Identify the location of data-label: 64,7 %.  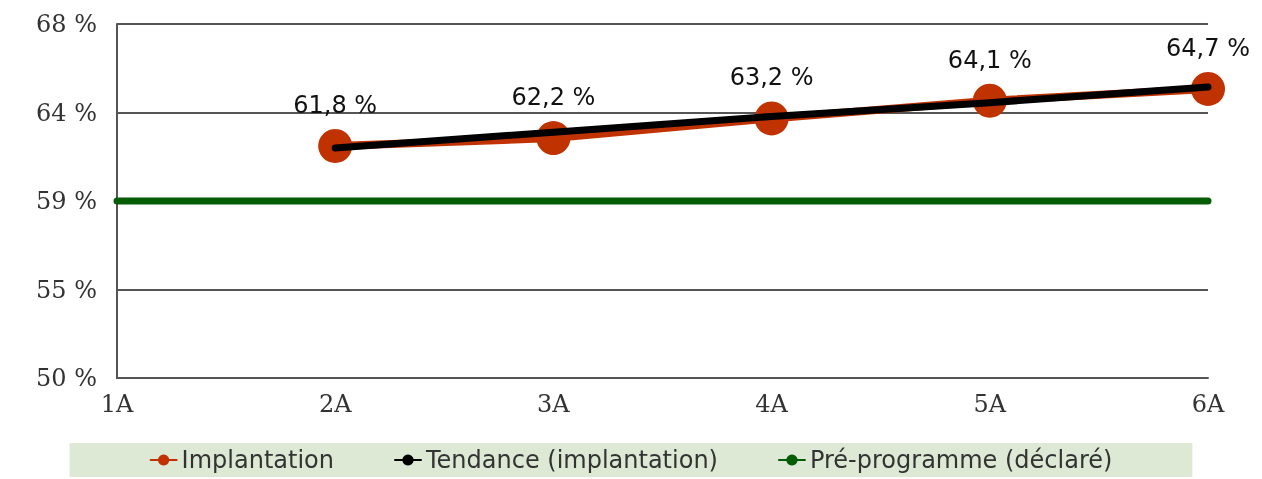
(1208, 47).